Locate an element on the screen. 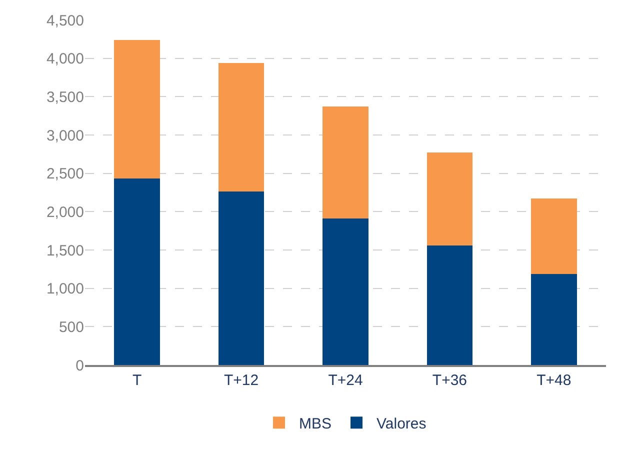 The image size is (618, 451). x-tick-label: T+24 is located at coordinates (345, 380).